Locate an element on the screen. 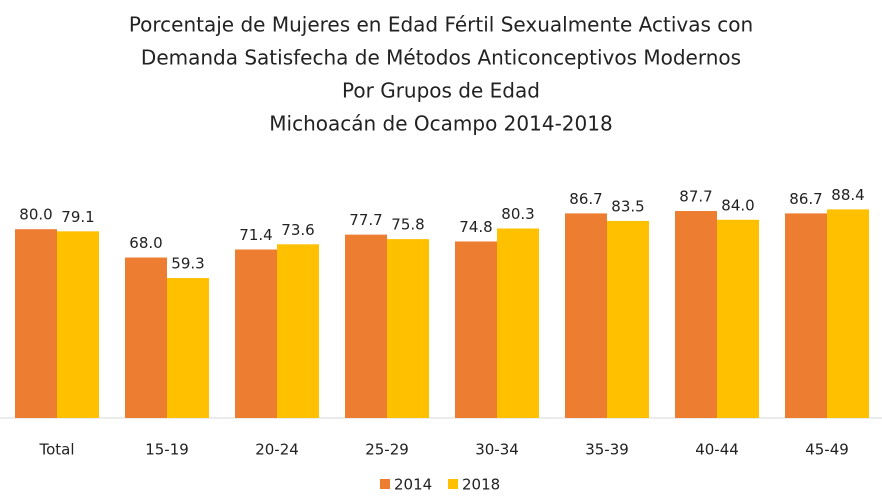  x-tick-label: 25-29 is located at coordinates (387, 450).